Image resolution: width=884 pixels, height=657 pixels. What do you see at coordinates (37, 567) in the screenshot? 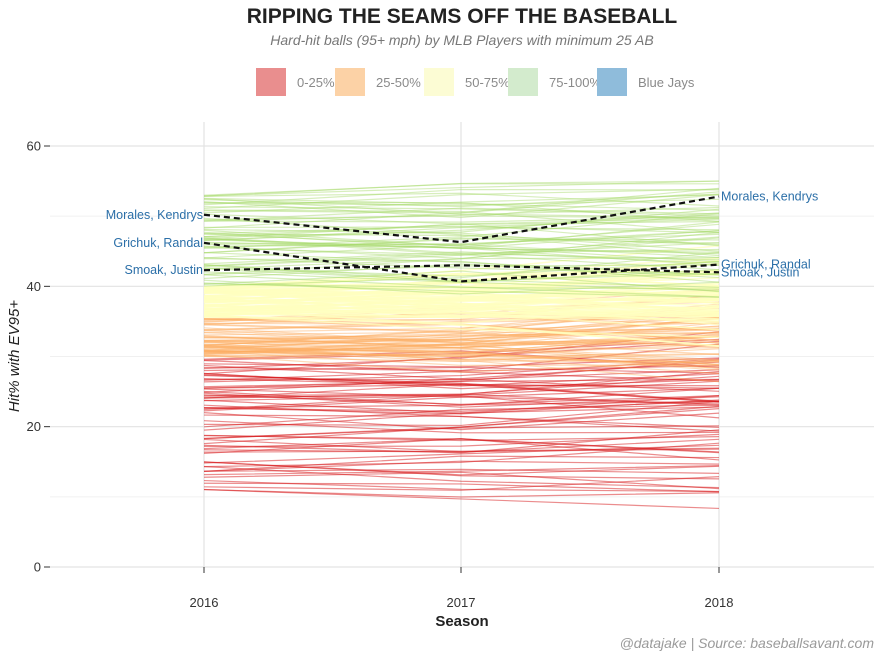
I see `y-tick-label: 0` at bounding box center [37, 567].